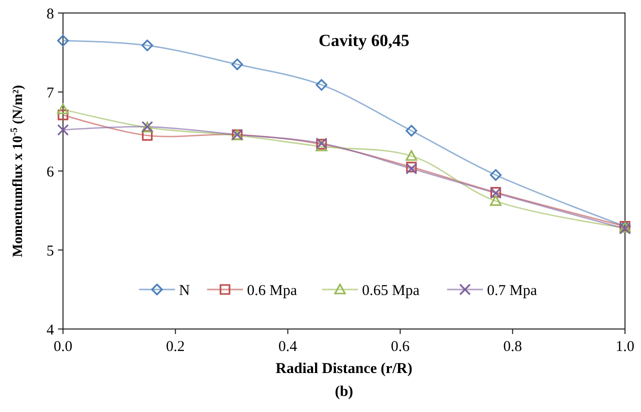 Image resolution: width=641 pixels, height=412 pixels. Describe the element at coordinates (344, 369) in the screenshot. I see `x-axis-title: Radial Distance (r/R)` at that location.